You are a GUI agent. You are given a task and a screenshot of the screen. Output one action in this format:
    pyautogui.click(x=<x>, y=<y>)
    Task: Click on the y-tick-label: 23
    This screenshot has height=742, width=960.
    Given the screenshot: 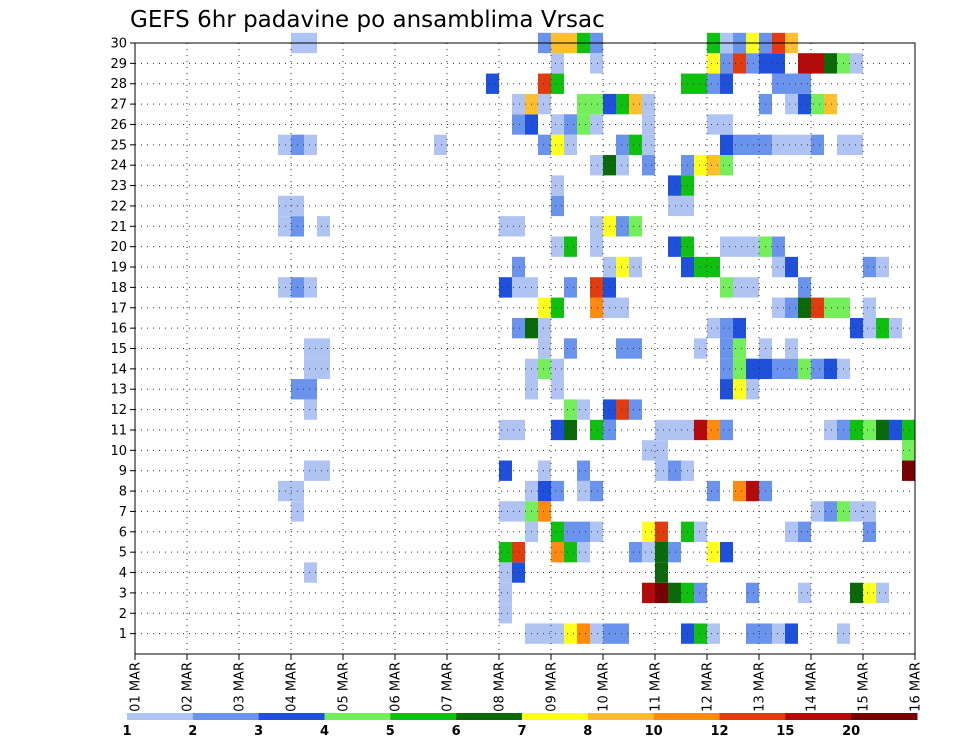 What is the action you would take?
    pyautogui.click(x=118, y=186)
    